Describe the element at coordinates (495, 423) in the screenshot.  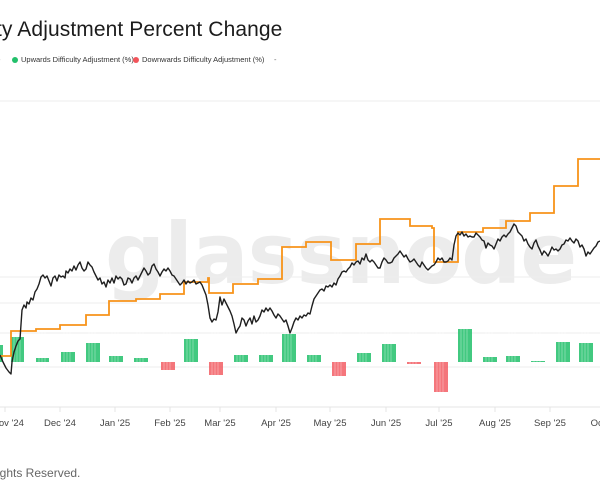
I see `x-tick-label: Aug '25` at that location.